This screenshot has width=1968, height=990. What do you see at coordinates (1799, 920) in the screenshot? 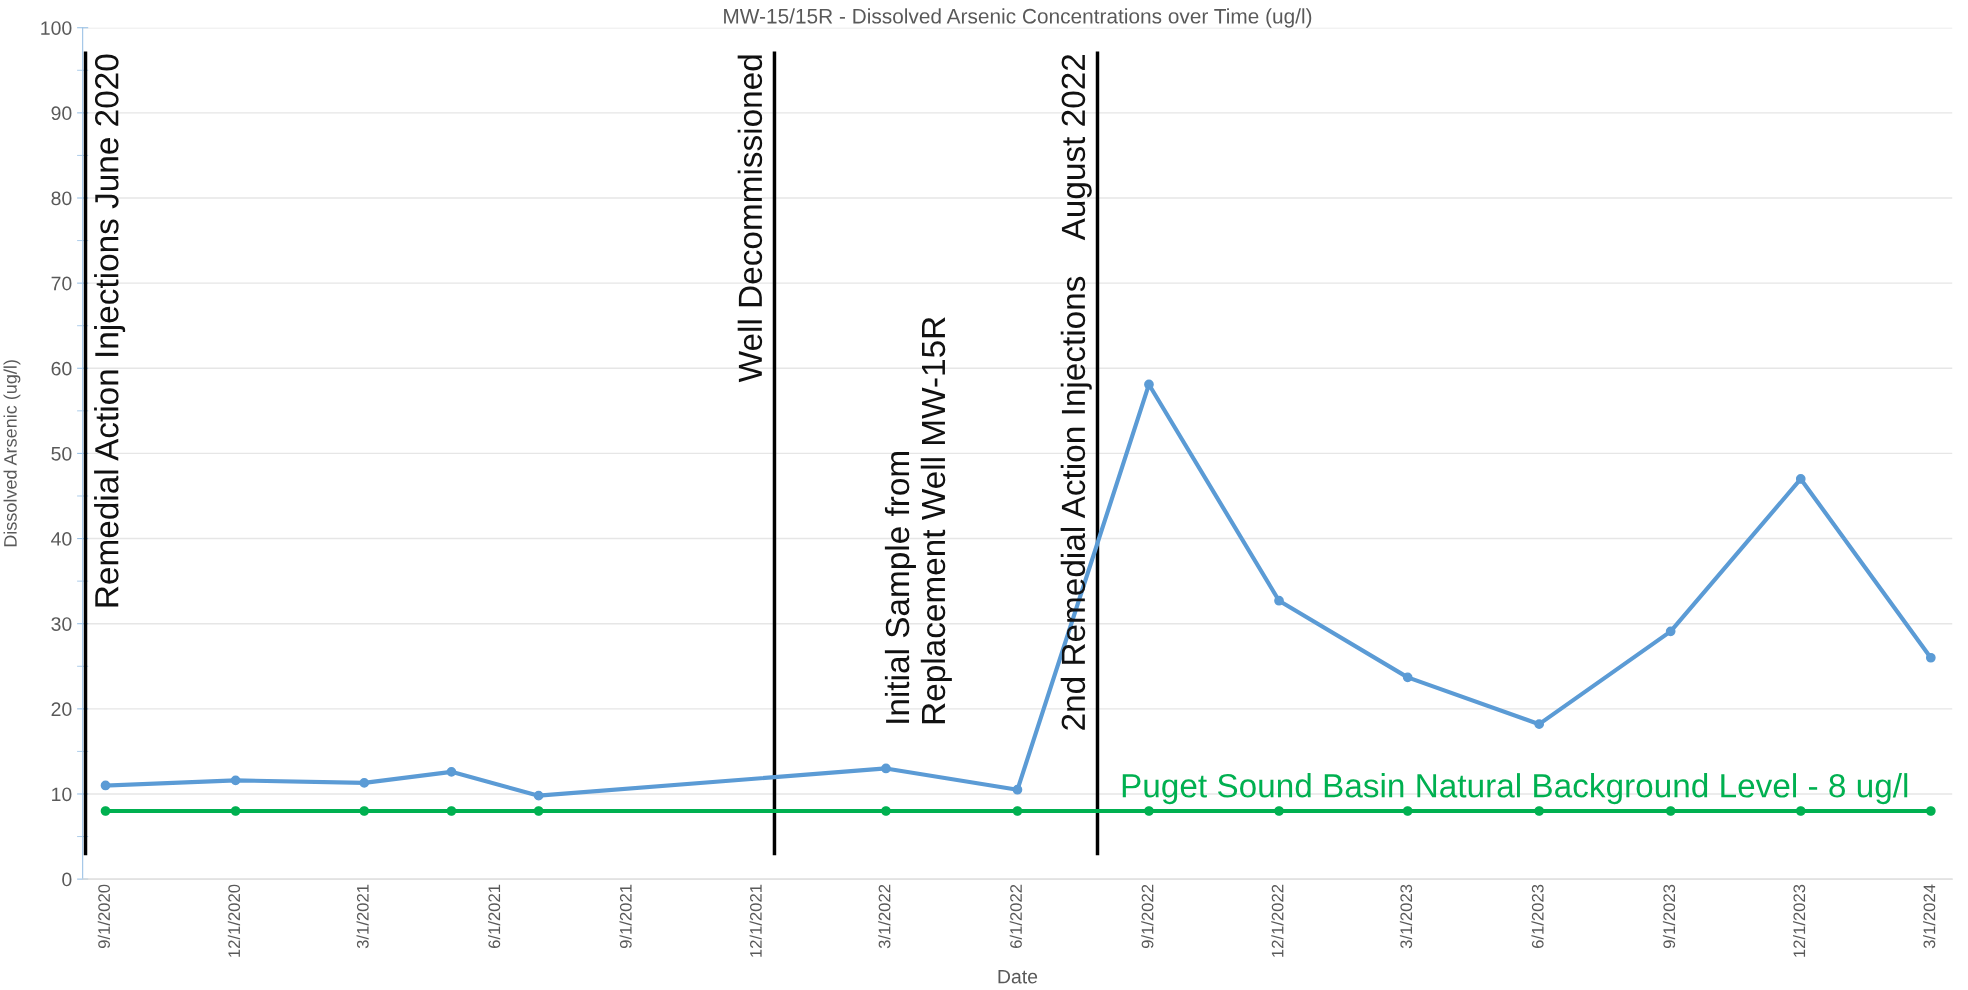
I see `x-tick-label: 12/1/2023` at bounding box center [1799, 920].